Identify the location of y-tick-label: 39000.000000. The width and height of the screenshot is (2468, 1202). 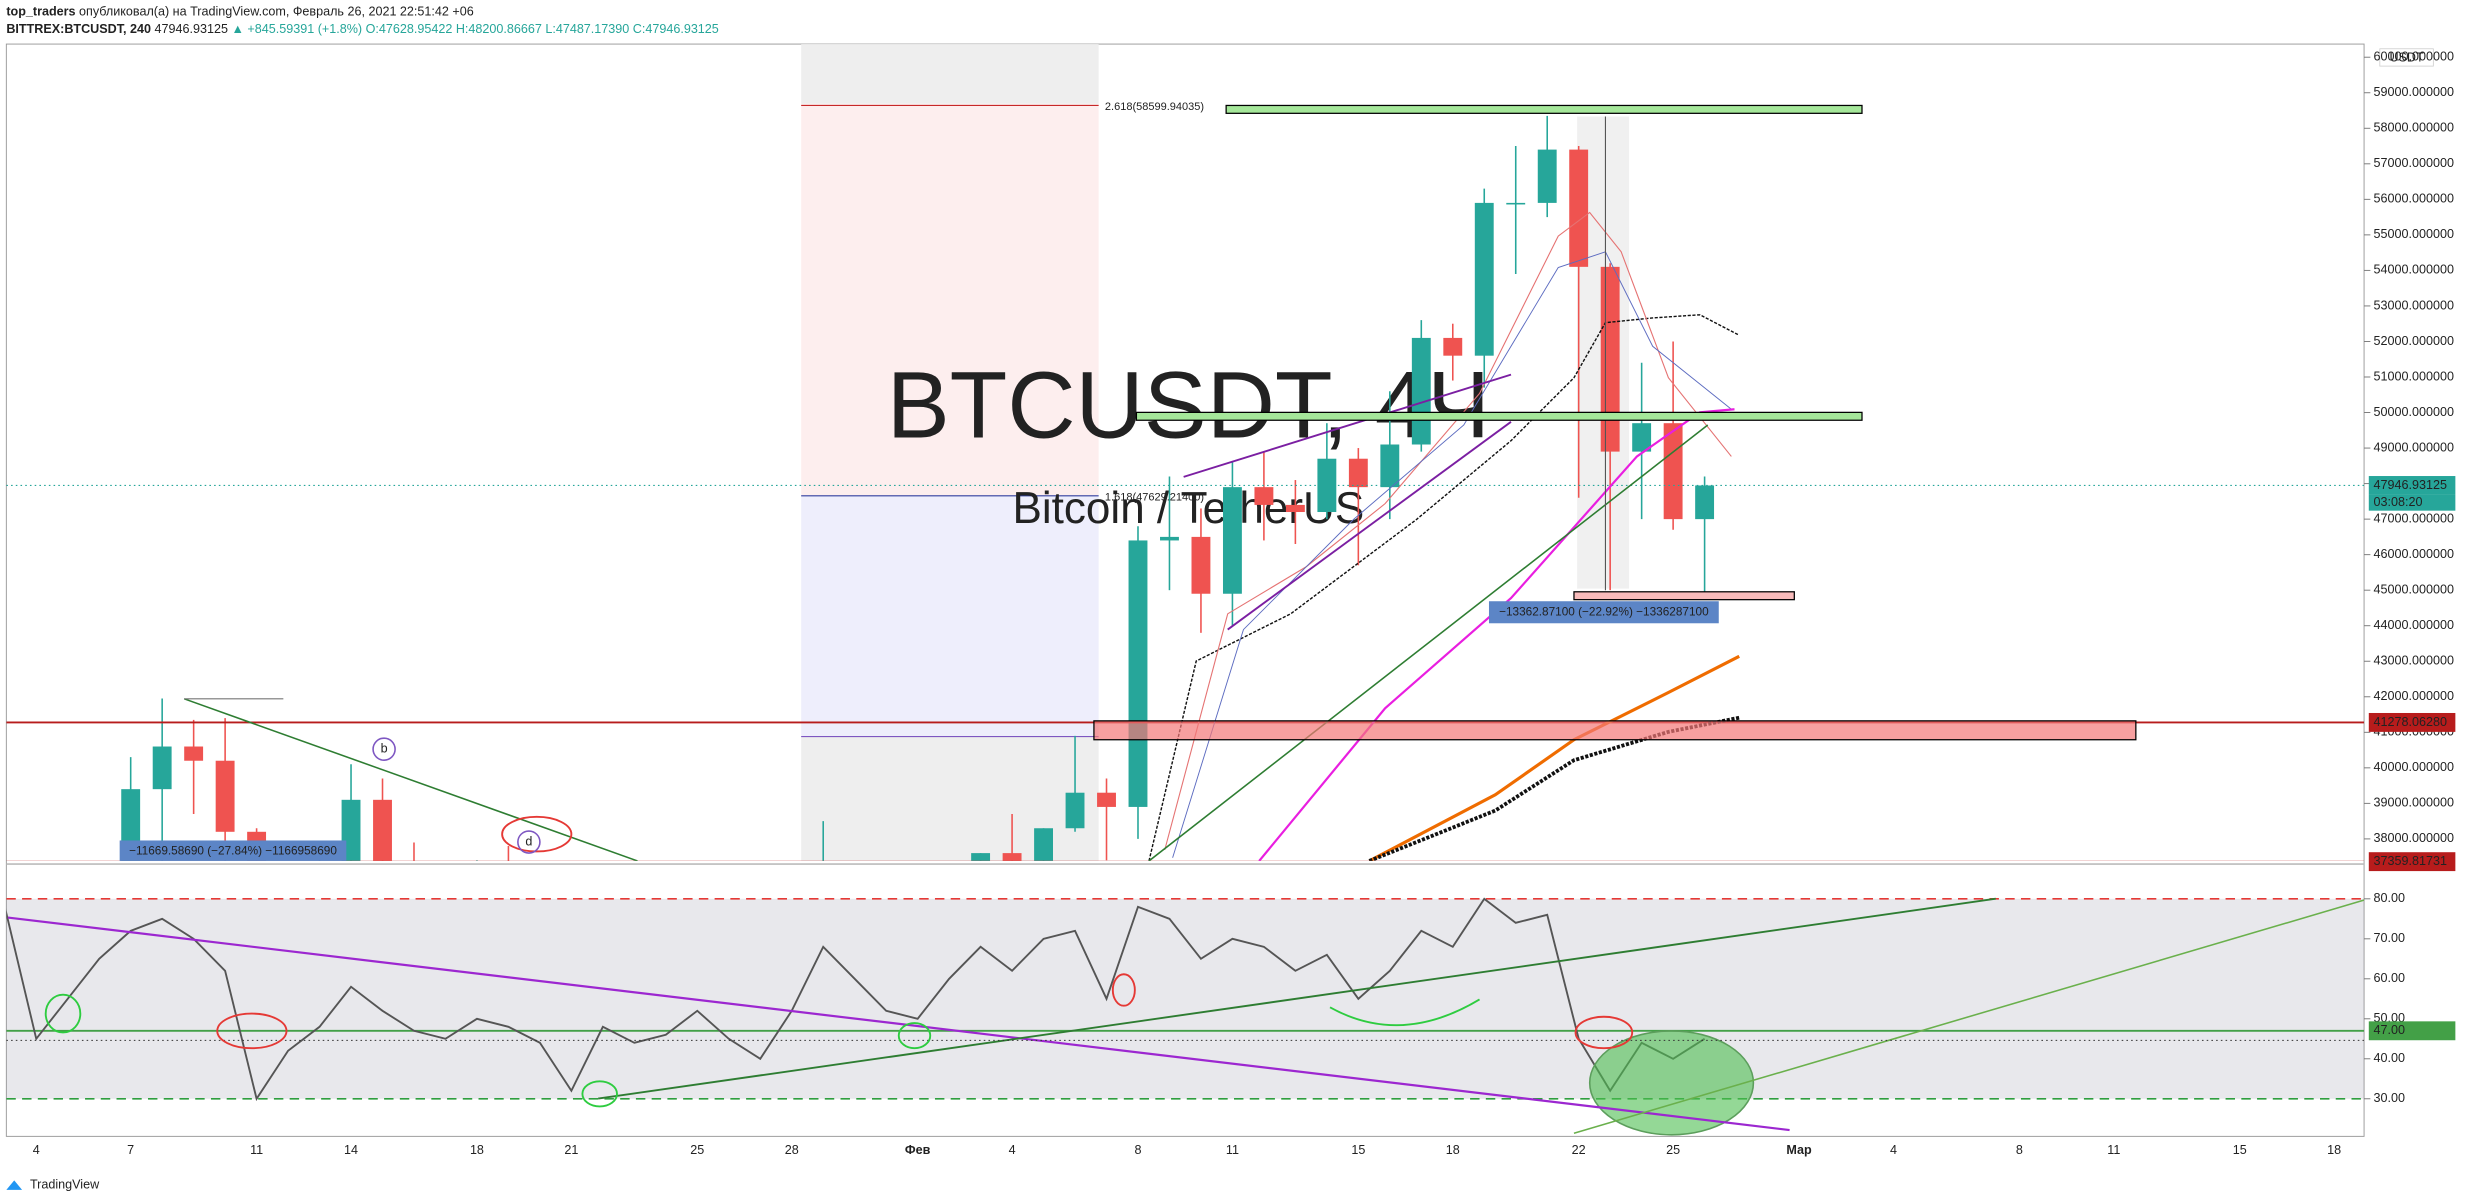
(2414, 803).